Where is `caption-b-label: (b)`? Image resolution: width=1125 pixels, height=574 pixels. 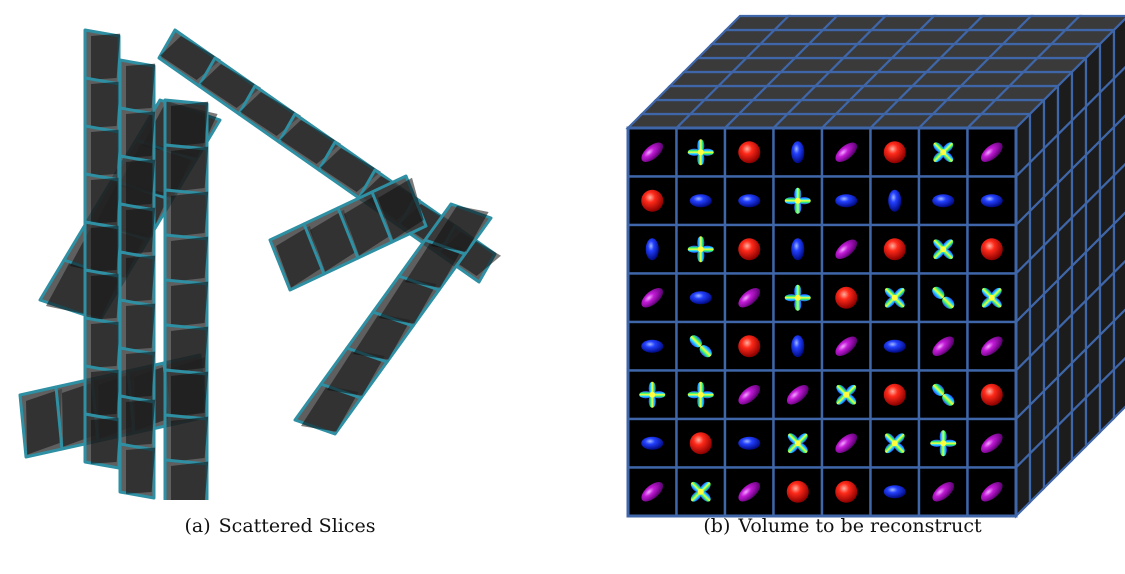 caption-b-label: (b) is located at coordinates (717, 526).